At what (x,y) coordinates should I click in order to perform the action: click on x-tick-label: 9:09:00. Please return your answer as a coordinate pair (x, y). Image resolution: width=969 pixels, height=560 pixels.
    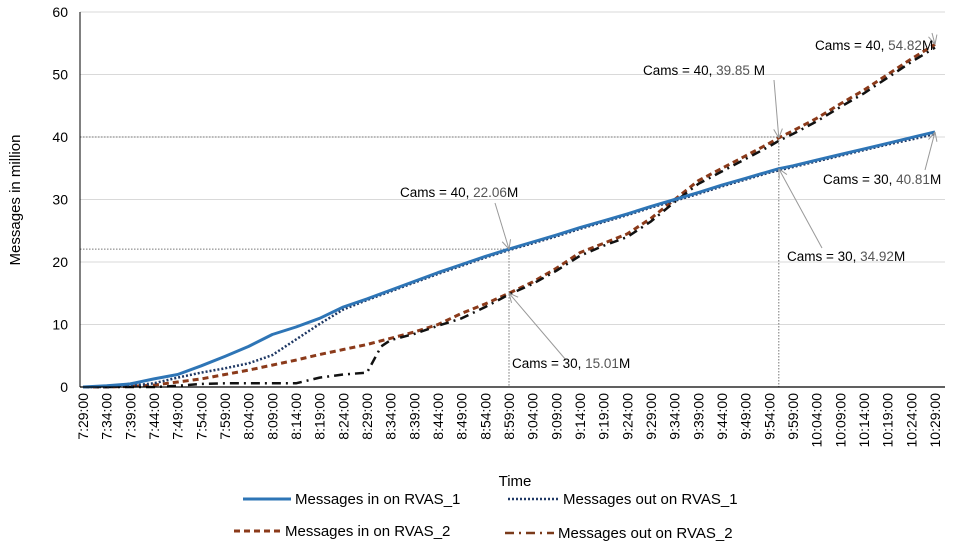
    Looking at the image, I should click on (556, 416).